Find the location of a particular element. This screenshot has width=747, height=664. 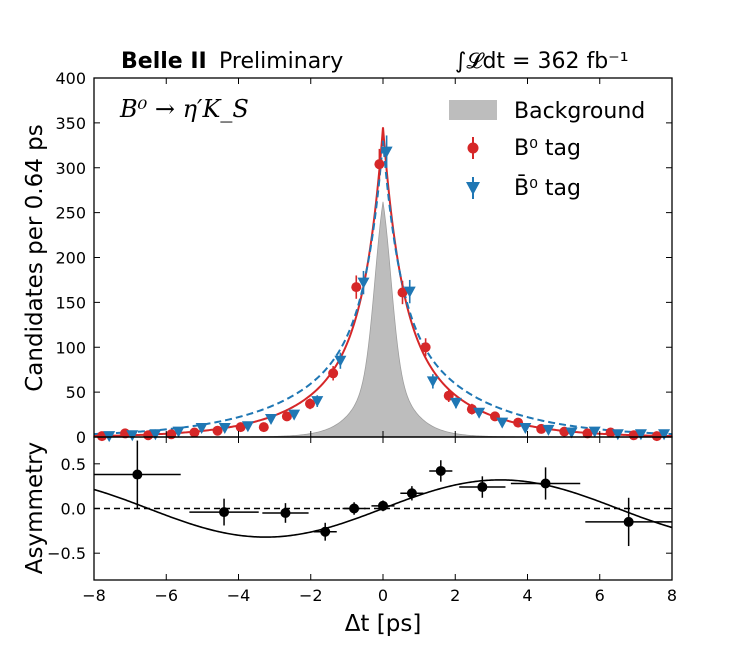

experiment-status: Preliminary is located at coordinates (281, 61).